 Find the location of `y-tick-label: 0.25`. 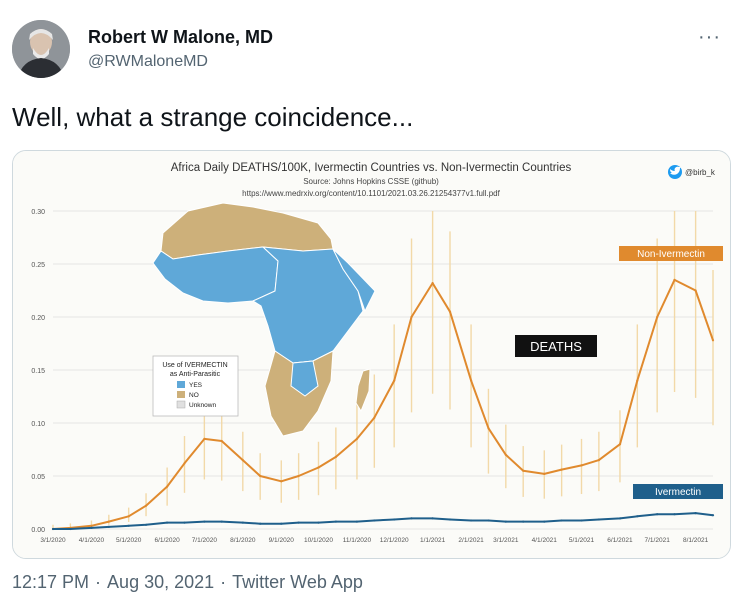

y-tick-label: 0.25 is located at coordinates (38, 265).